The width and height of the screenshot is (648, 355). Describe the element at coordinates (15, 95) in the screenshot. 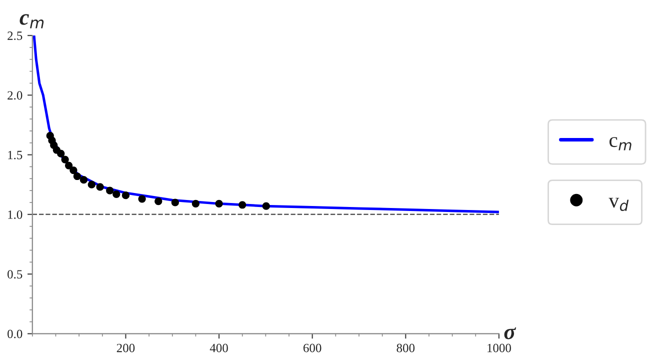

I see `y-tick-label: 2.0` at that location.